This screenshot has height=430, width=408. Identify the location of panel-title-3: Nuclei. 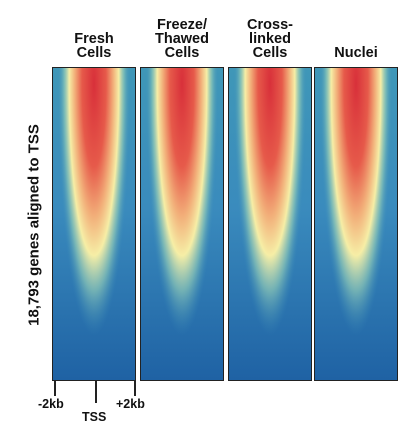
(356, 32).